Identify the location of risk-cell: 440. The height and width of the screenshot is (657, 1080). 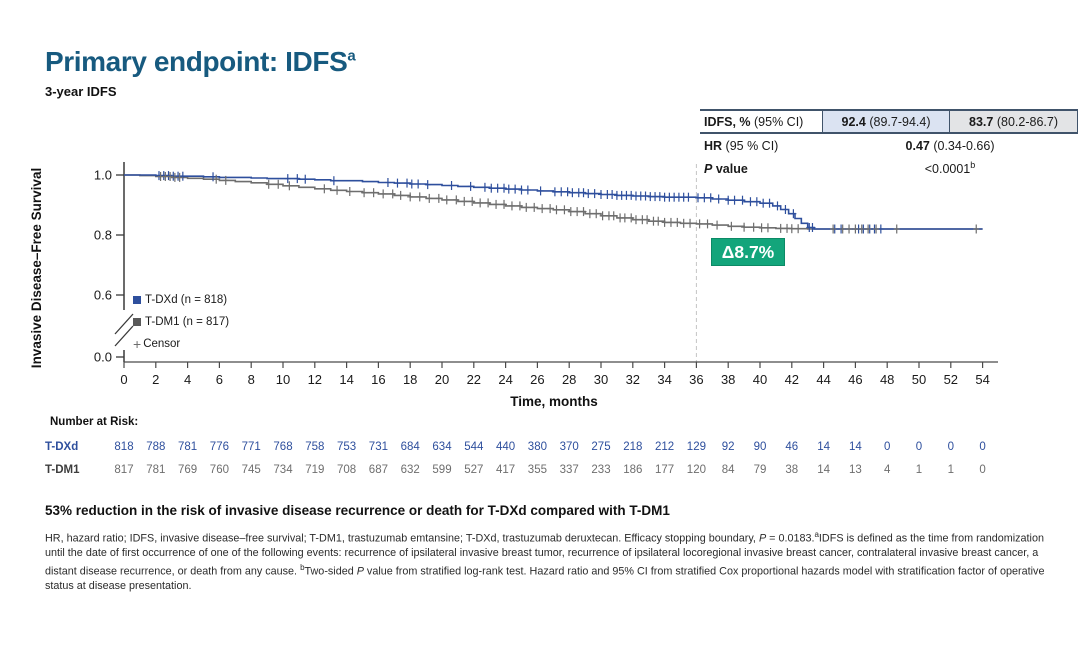
(506, 447).